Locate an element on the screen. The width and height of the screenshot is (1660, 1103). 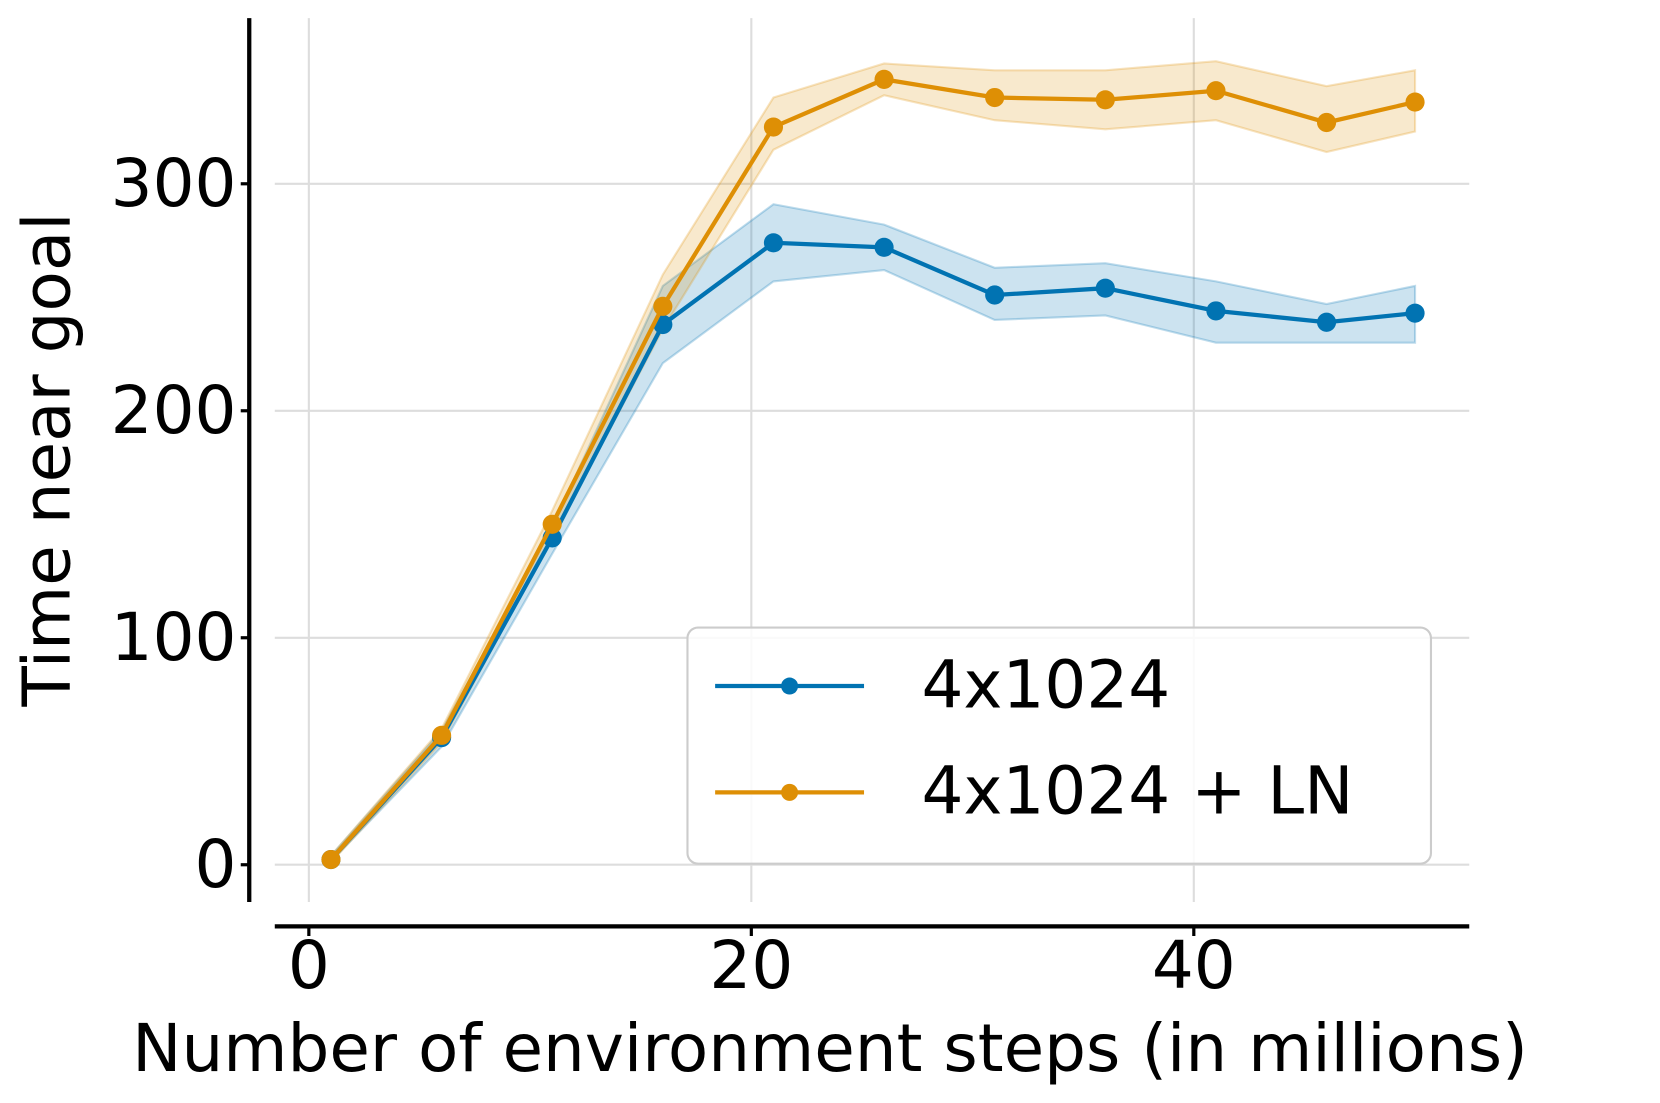
legend: 4x1024 4x1024 + LN is located at coordinates (1059, 745).